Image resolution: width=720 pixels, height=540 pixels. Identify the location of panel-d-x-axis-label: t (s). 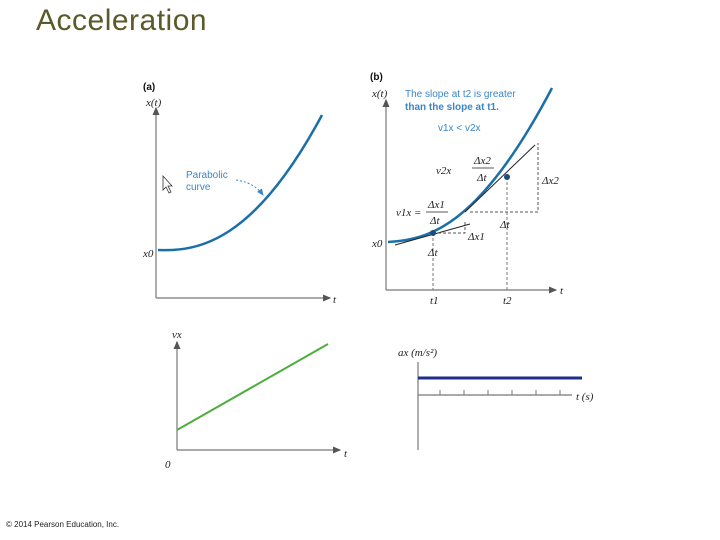
(585, 397).